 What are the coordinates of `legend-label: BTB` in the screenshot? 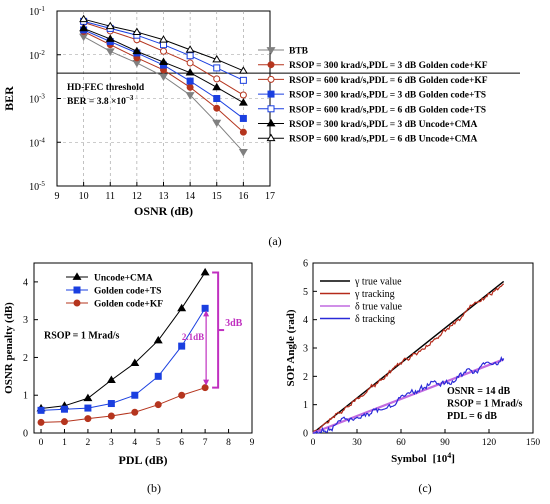 It's located at (299, 52).